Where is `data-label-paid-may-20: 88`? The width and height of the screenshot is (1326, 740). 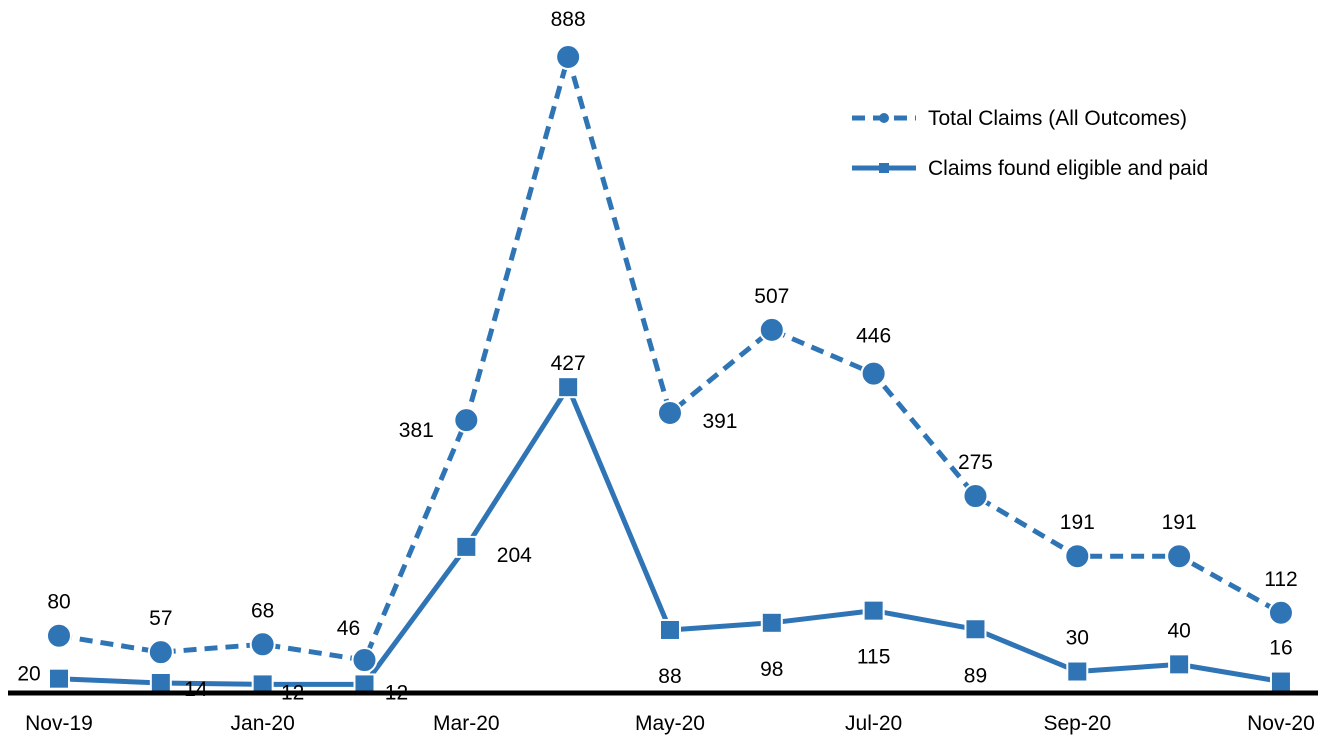 data-label-paid-may-20: 88 is located at coordinates (669, 676).